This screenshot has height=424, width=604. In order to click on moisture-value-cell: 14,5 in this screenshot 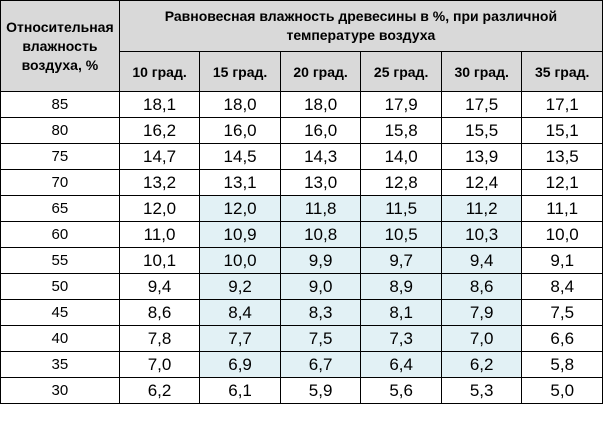, I will do `click(240, 156)`.